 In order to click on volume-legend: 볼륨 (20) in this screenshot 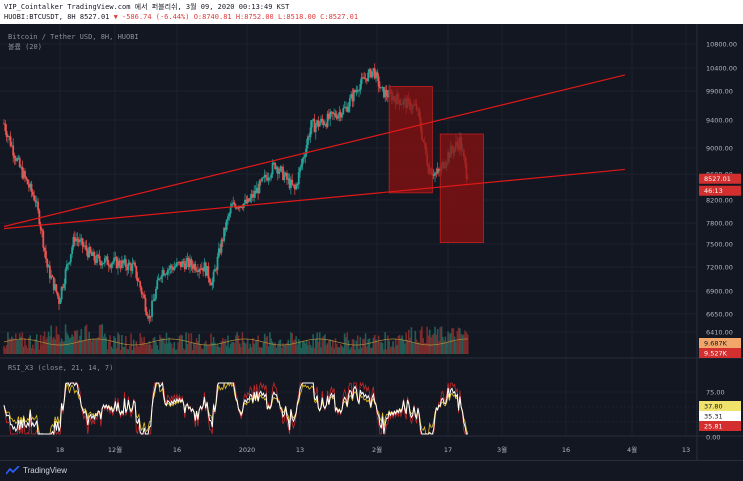, I will do `click(25, 47)`.